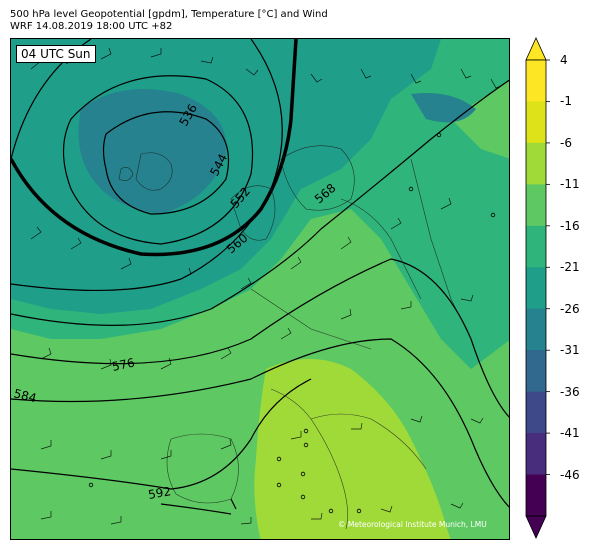 Image resolution: width=599 pixels, height=552 pixels. What do you see at coordinates (566, 101) in the screenshot?
I see `colorbar-tick-label: -1` at bounding box center [566, 101].